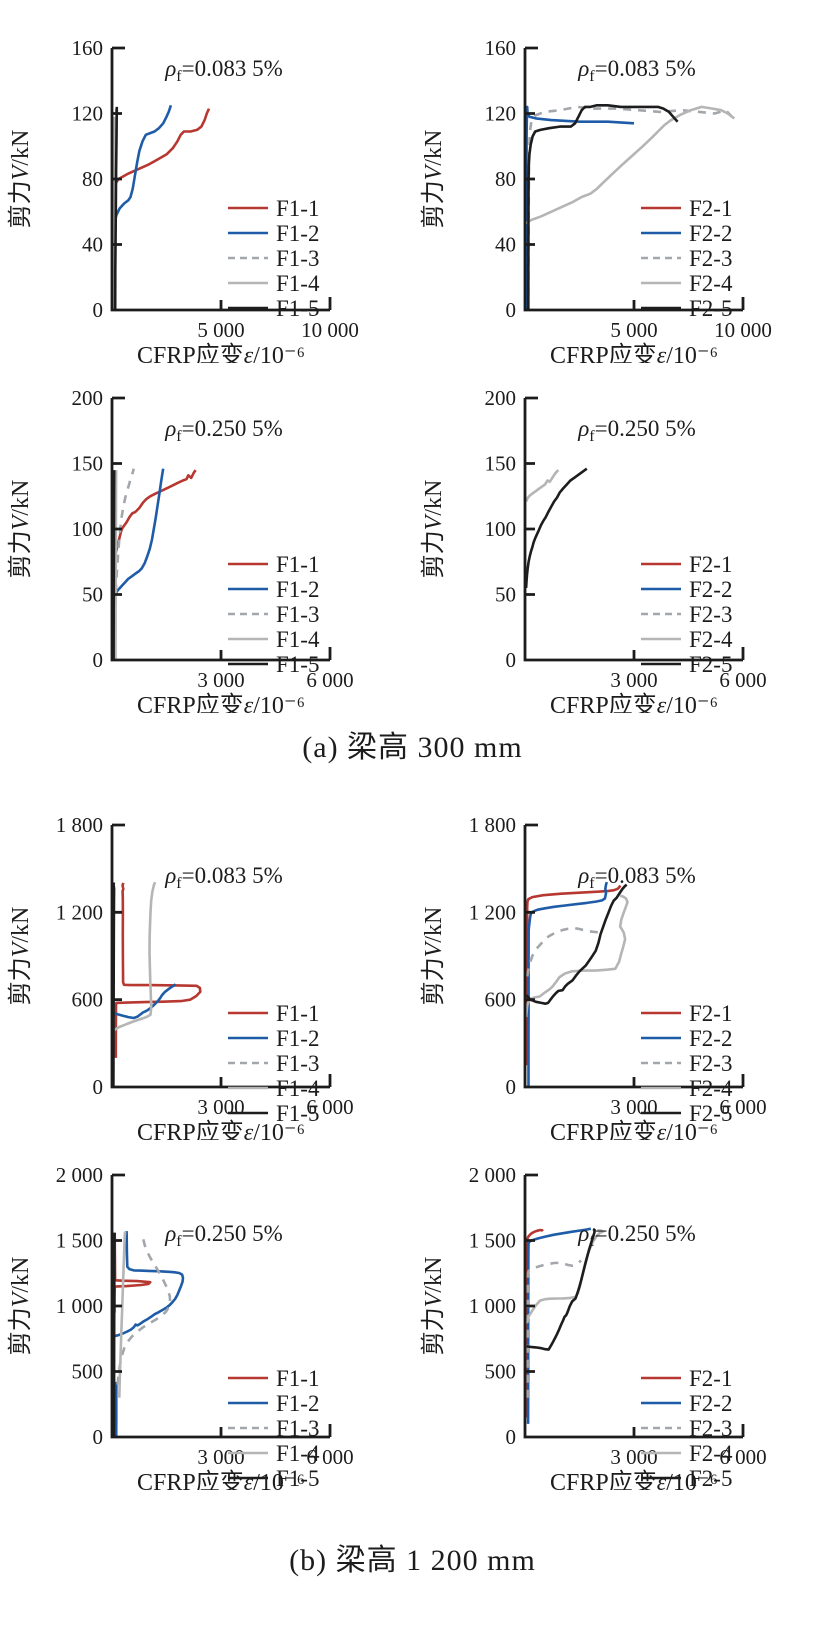  Describe the element at coordinates (710, 233) in the screenshot. I see `legend-label-F2-2: F2-2` at that location.